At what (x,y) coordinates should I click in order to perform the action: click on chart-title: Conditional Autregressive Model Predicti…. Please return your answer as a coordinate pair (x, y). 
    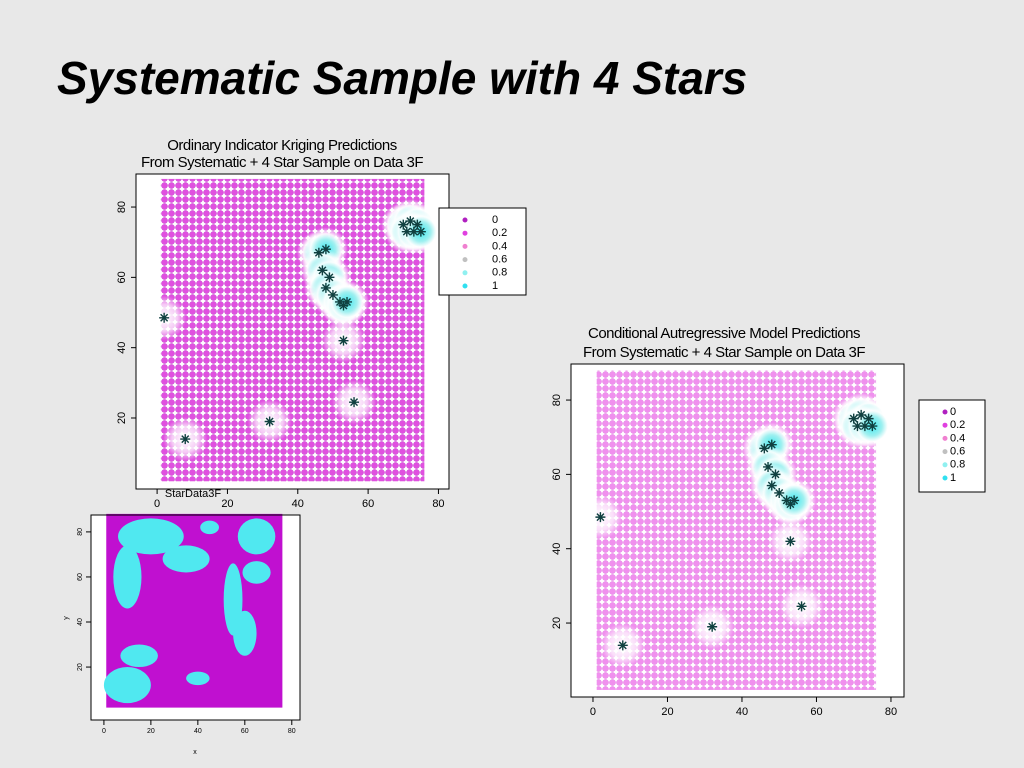
    Looking at the image, I should click on (724, 333).